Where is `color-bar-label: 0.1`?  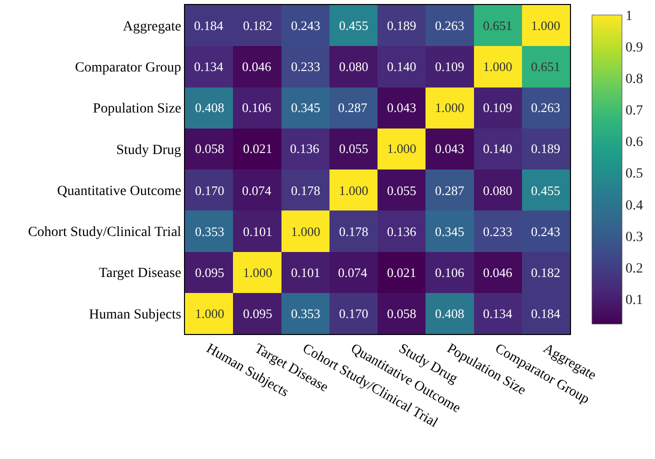
color-bar-label: 0.1 is located at coordinates (635, 300).